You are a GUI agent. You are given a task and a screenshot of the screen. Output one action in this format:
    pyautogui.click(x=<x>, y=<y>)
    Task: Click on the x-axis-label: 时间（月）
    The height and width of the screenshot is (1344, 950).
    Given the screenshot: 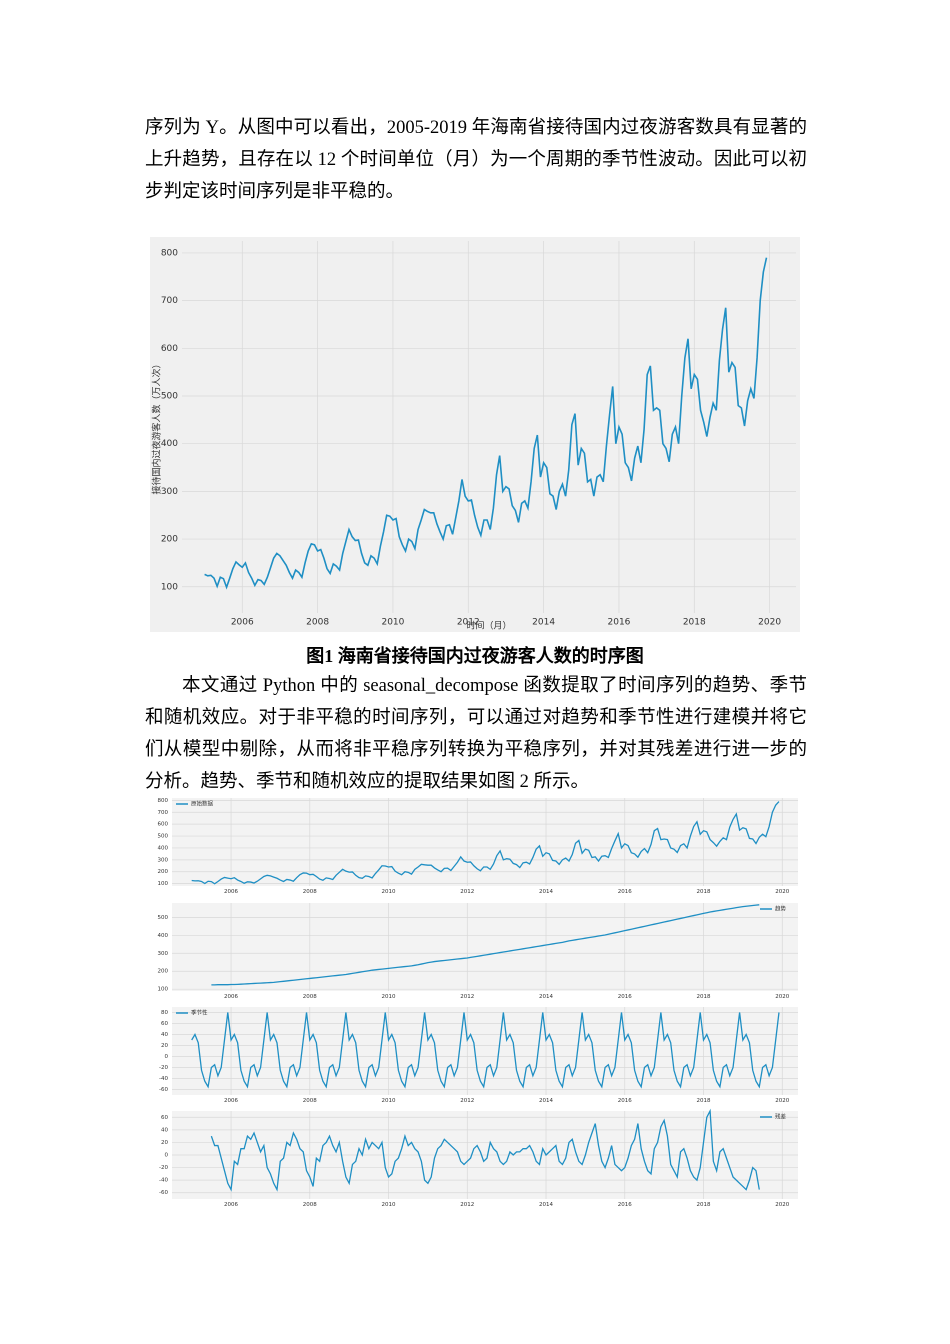 What is the action you would take?
    pyautogui.click(x=488, y=626)
    